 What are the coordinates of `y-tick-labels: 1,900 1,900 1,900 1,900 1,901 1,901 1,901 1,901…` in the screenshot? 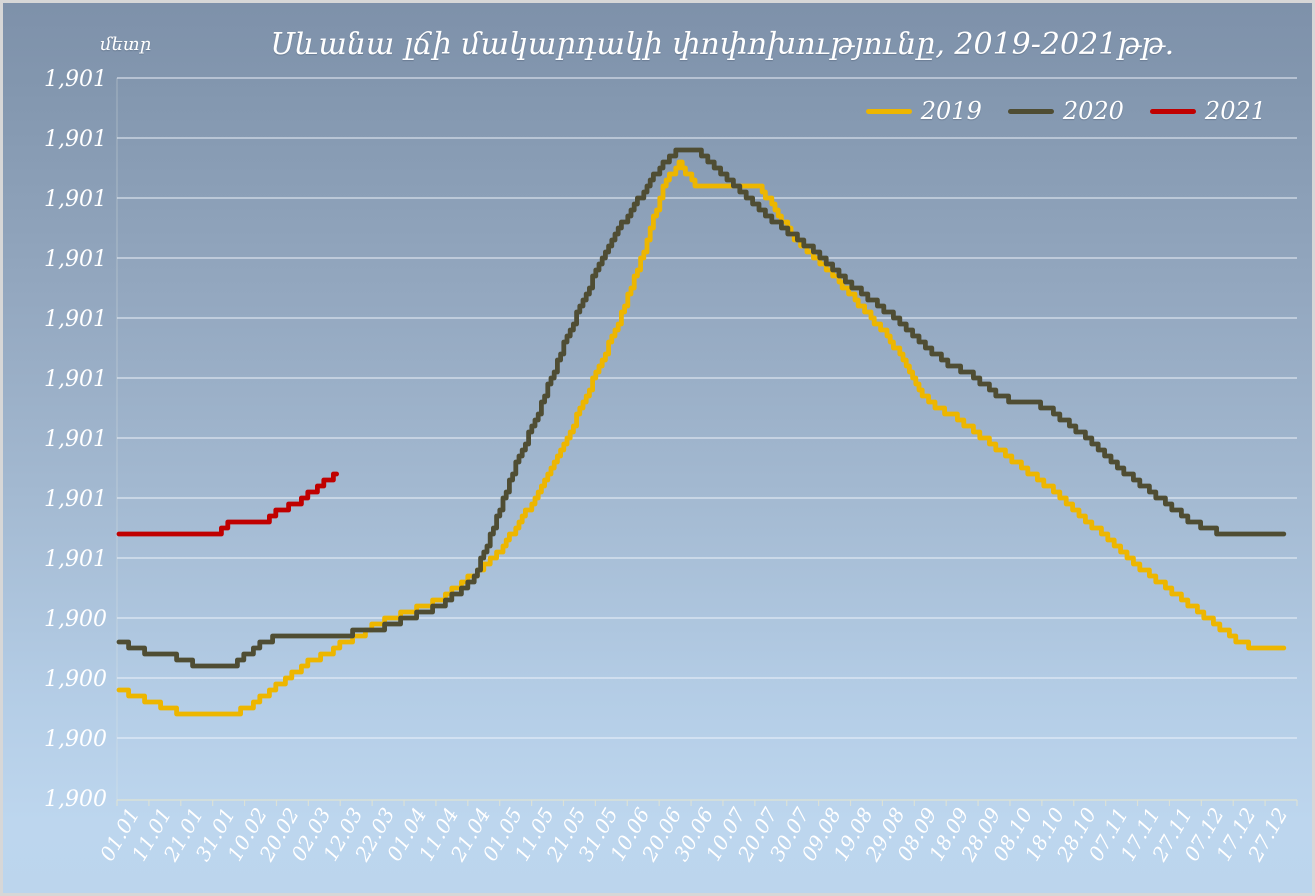 It's located at (75, 439).